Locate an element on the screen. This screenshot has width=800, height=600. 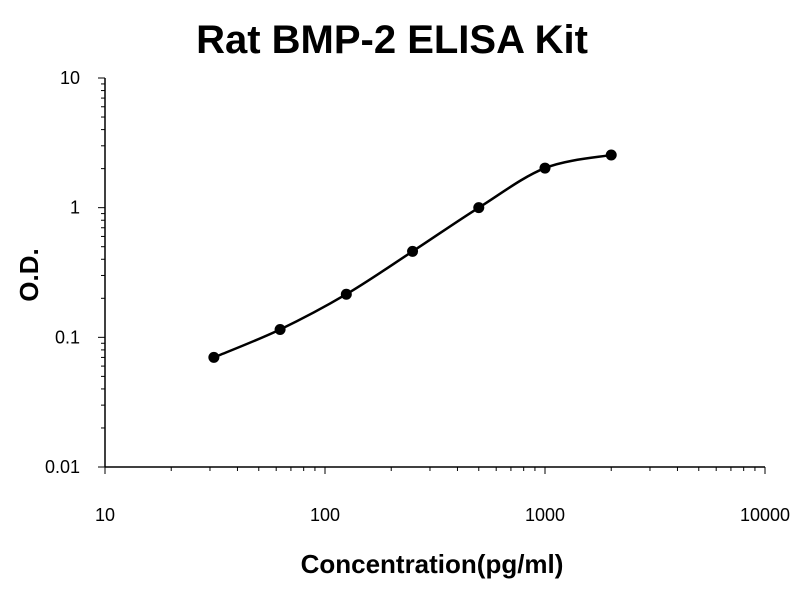
x-tick-label: 10 is located at coordinates (105, 515).